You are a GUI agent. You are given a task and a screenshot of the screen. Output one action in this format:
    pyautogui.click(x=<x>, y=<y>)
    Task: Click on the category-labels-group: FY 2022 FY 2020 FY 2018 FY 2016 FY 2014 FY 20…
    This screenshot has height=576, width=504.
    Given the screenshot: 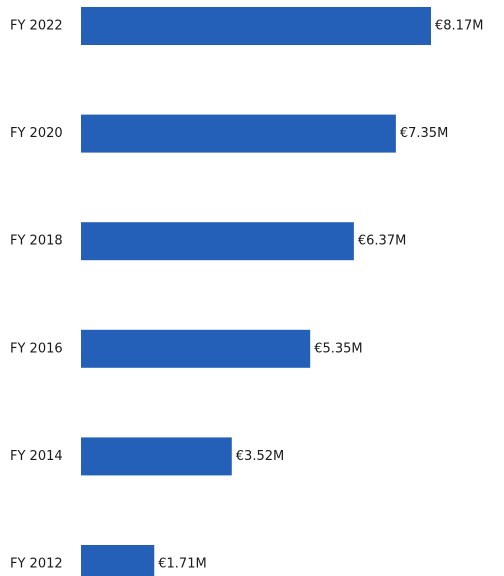 What is the action you would take?
    pyautogui.click(x=36, y=295)
    